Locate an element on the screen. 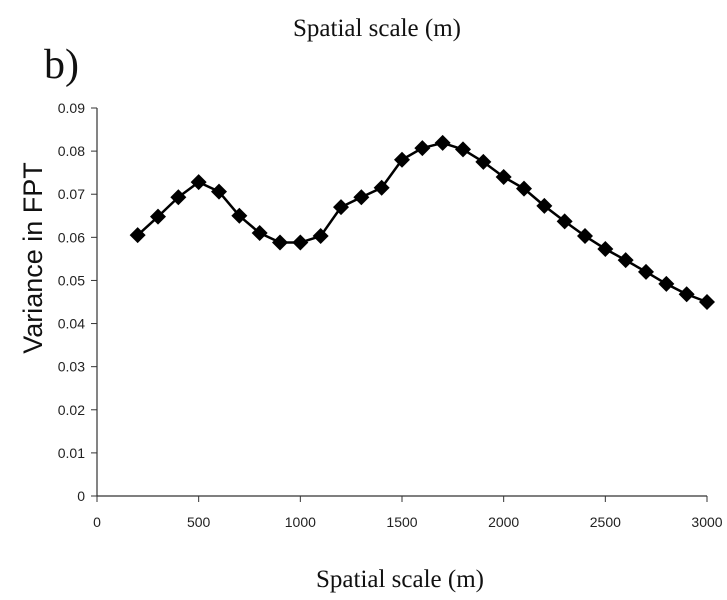 This screenshot has width=727, height=600. x-axis-label: Spatial scale (m) is located at coordinates (400, 579).